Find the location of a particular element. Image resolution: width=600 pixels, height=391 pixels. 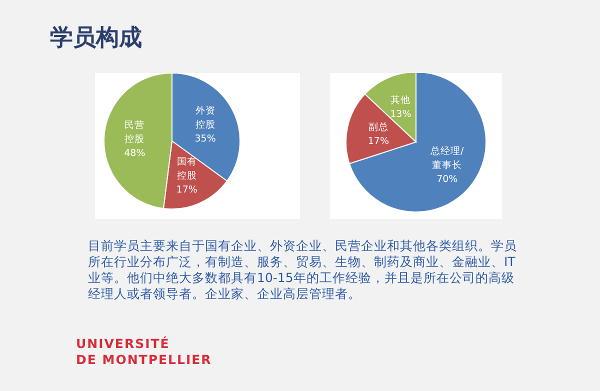

text: DE MONTPELLIER is located at coordinates (144, 359).